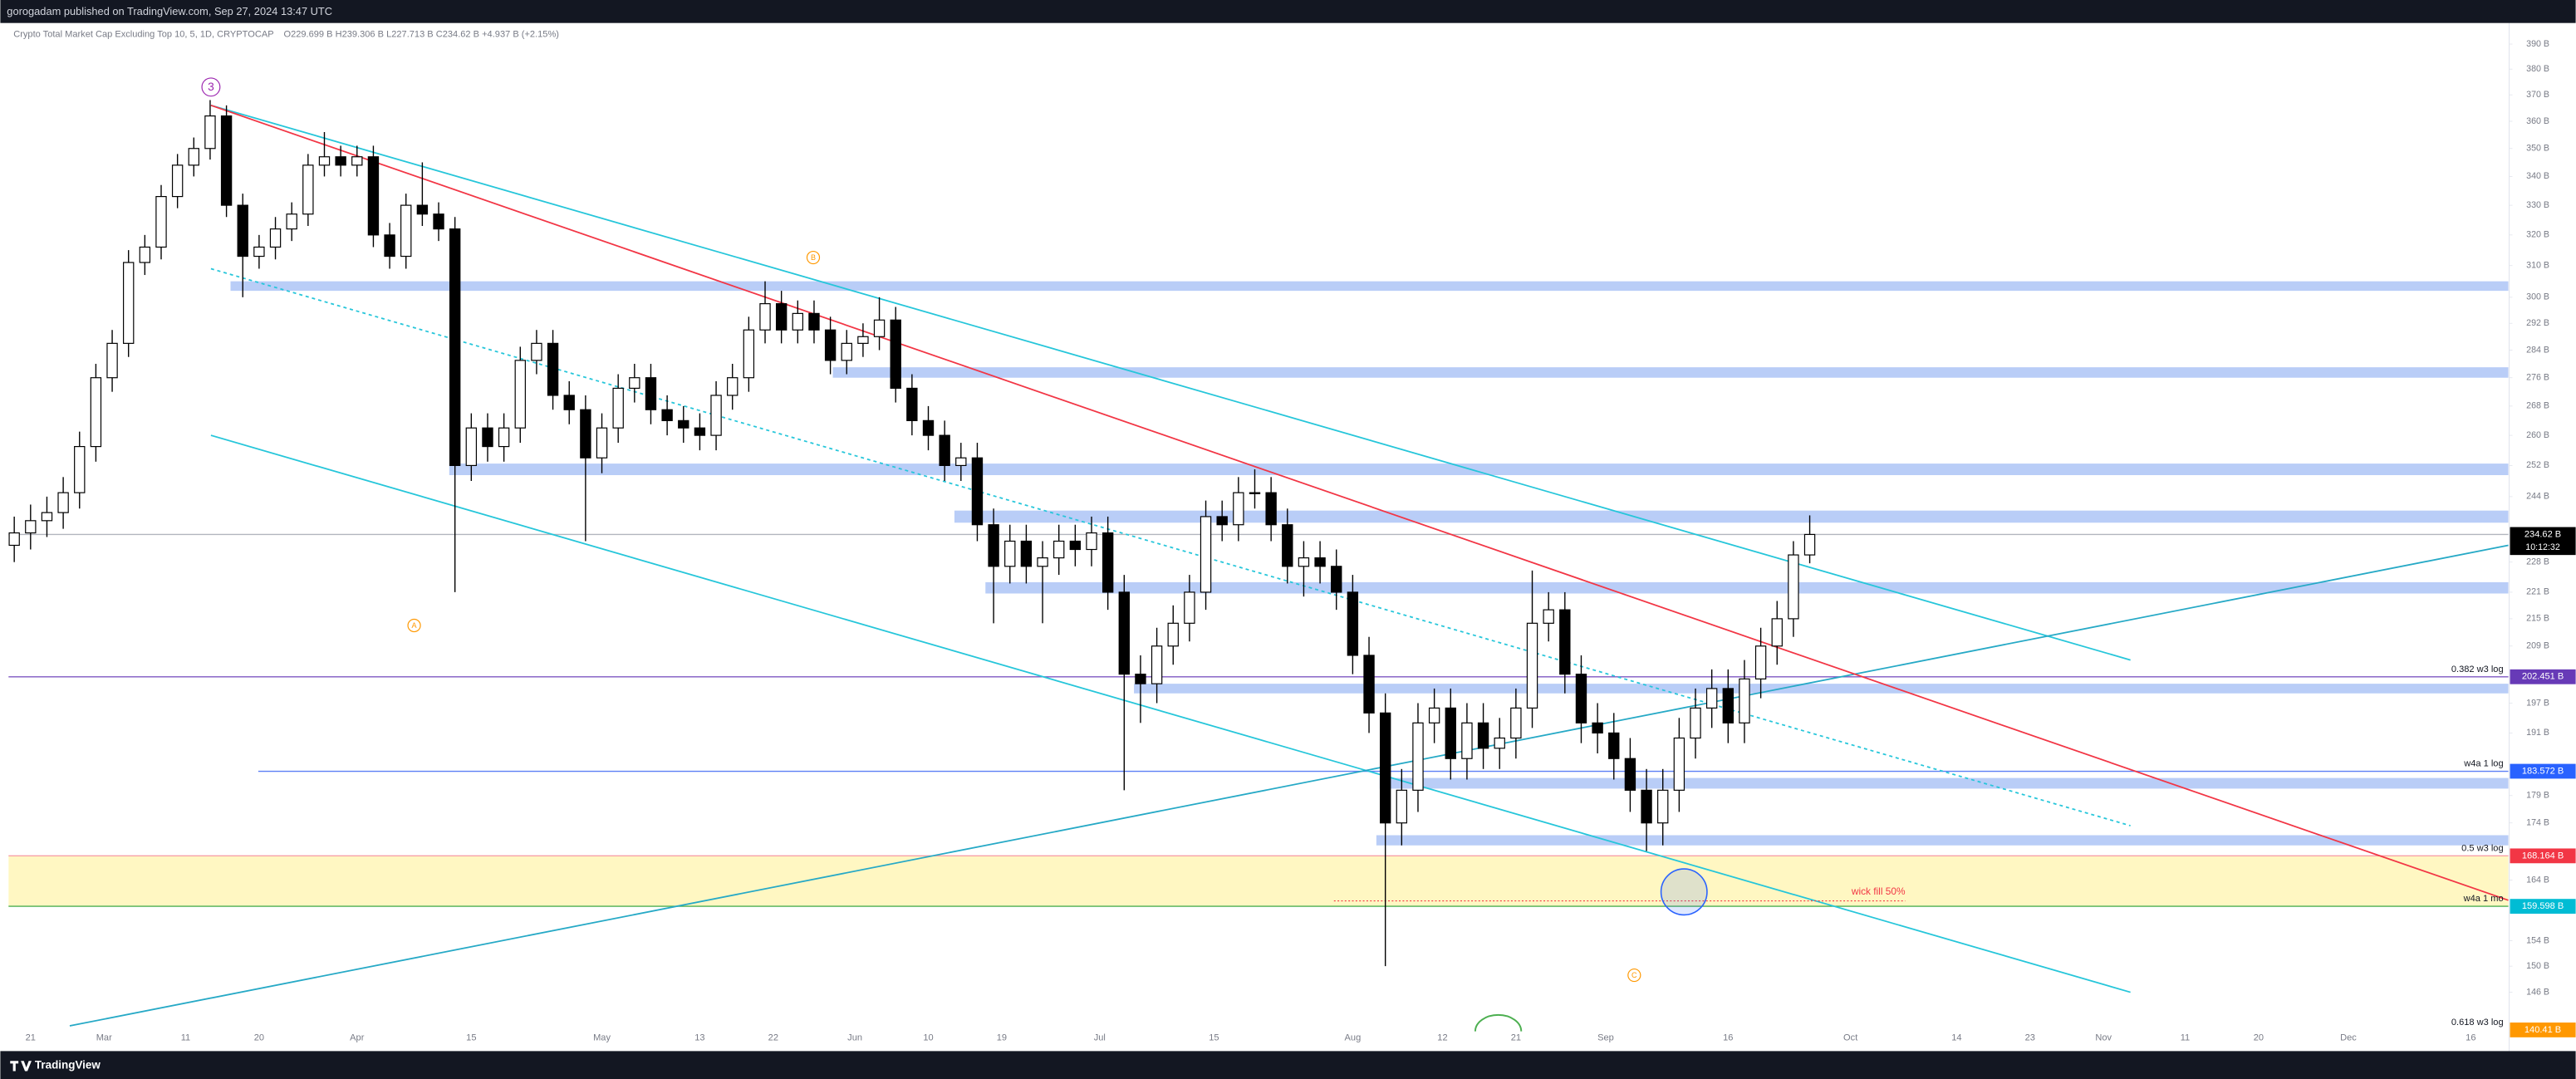 The image size is (2576, 1079). What do you see at coordinates (1288, 1065) in the screenshot?
I see `bottom-bar` at bounding box center [1288, 1065].